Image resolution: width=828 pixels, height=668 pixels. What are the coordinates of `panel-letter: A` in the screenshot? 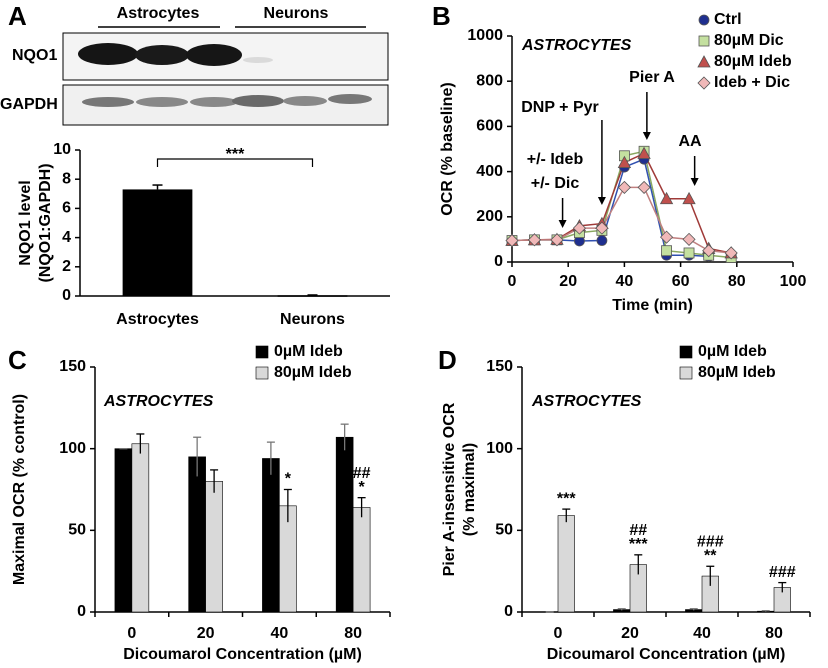 It's located at (17, 16).